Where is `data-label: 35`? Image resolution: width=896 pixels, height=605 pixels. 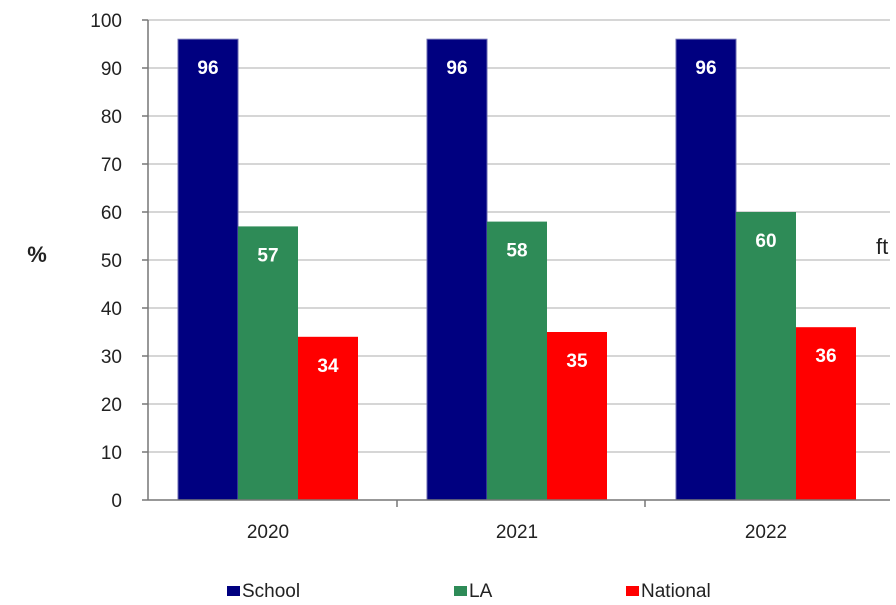
data-label: 35 is located at coordinates (577, 361).